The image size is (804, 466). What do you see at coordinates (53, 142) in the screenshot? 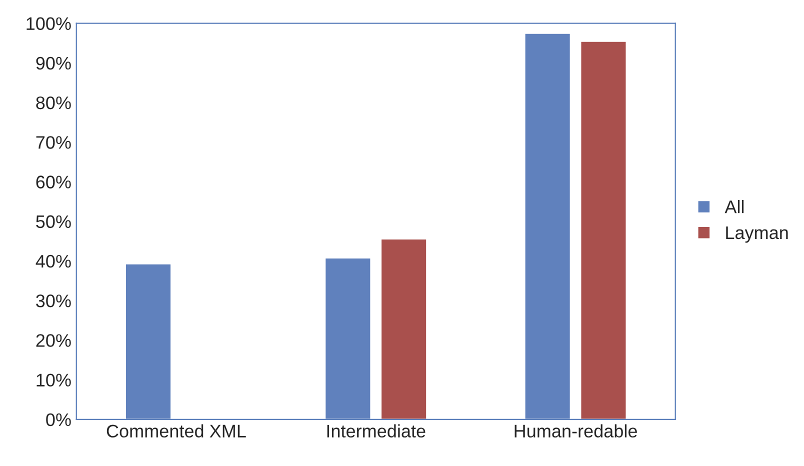
I see `y-tick-label: 70%` at bounding box center [53, 142].